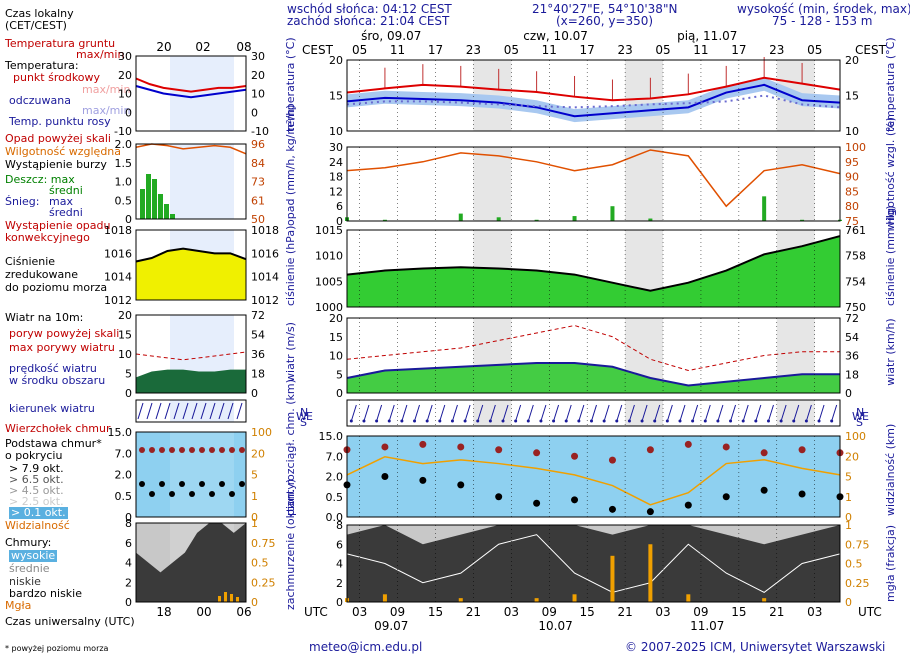  I want to click on tick-label-right: 758, so click(855, 256).